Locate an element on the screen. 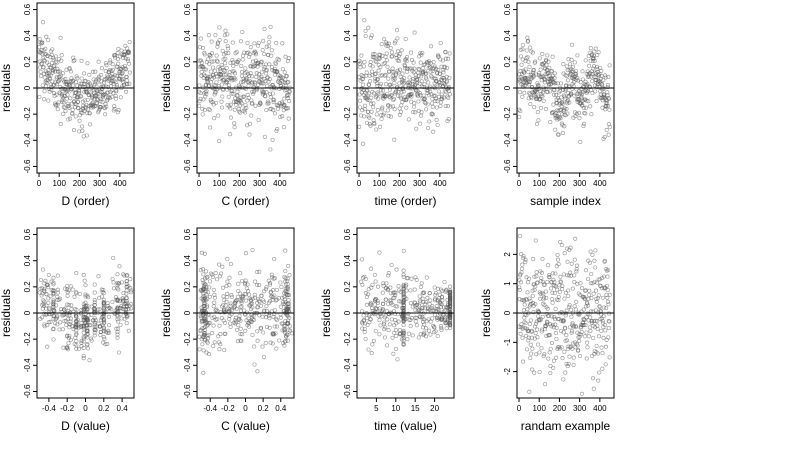  x-tick-label: 200 is located at coordinates (400, 183).